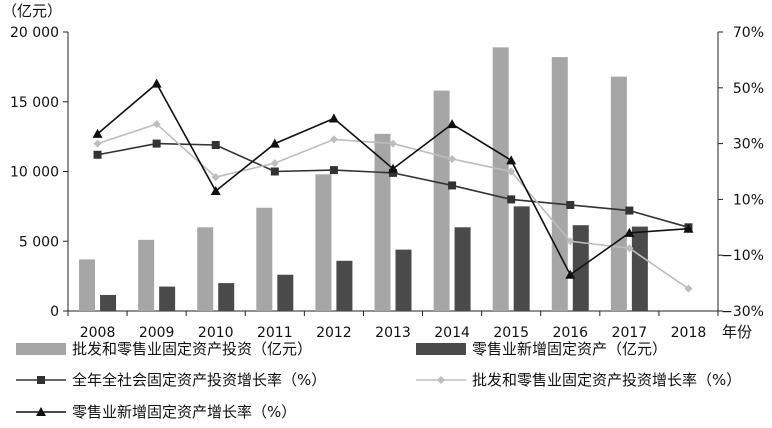 This screenshot has width=772, height=428. I want to click on x-axis-unit-label: 年份, so click(737, 332).